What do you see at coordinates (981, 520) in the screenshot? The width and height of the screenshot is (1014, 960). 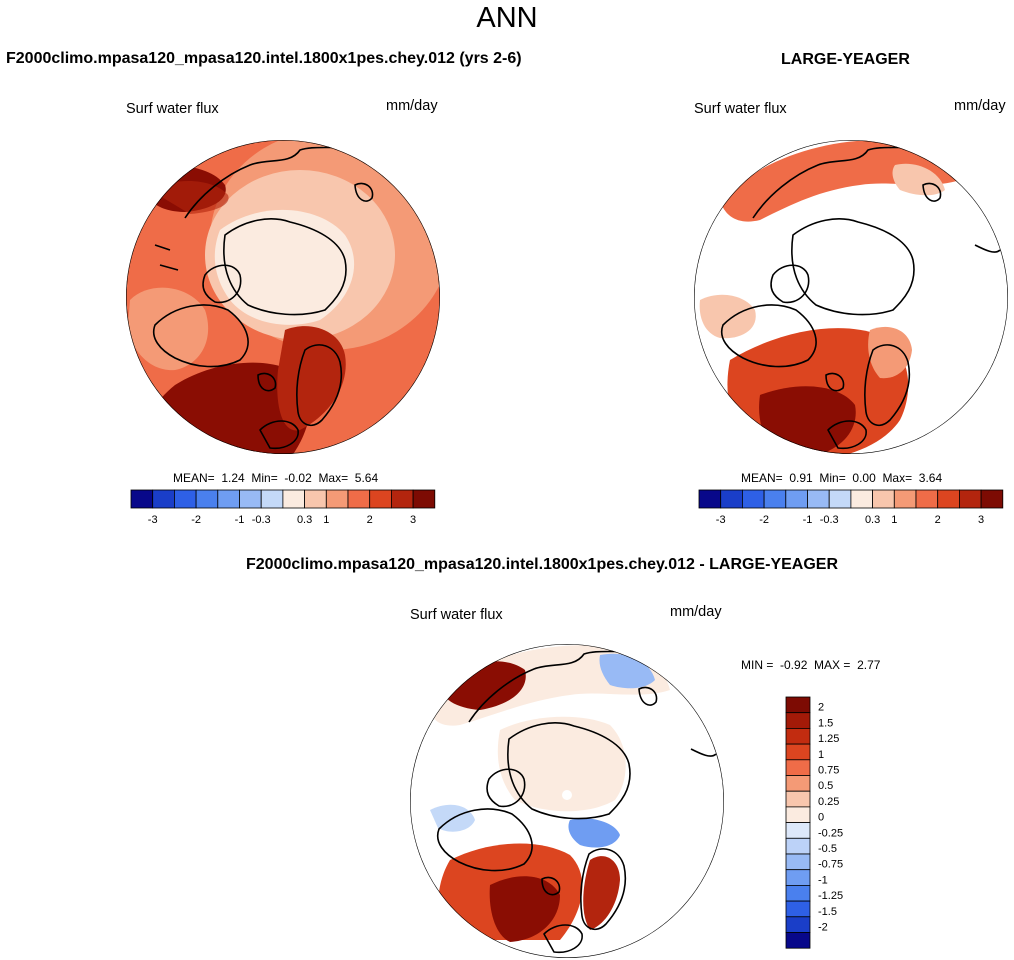 I see `panel2-colorbar-tick-label: 3` at bounding box center [981, 520].